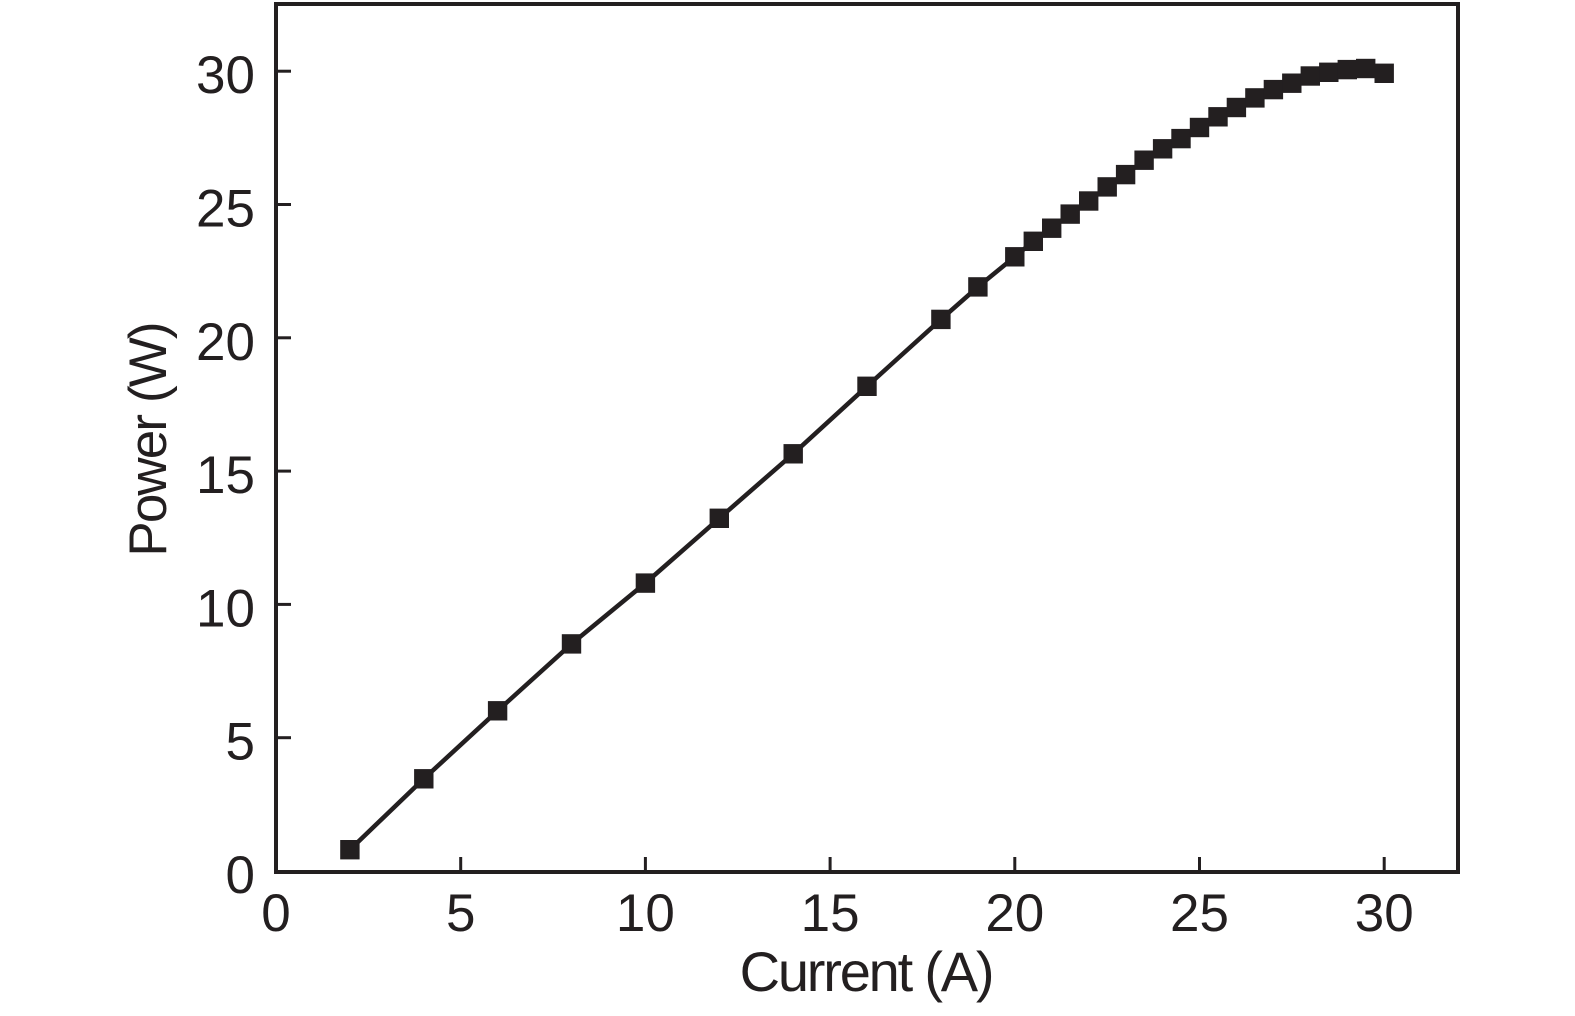  What do you see at coordinates (148, 439) in the screenshot?
I see `svg-text: Power (W)` at bounding box center [148, 439].